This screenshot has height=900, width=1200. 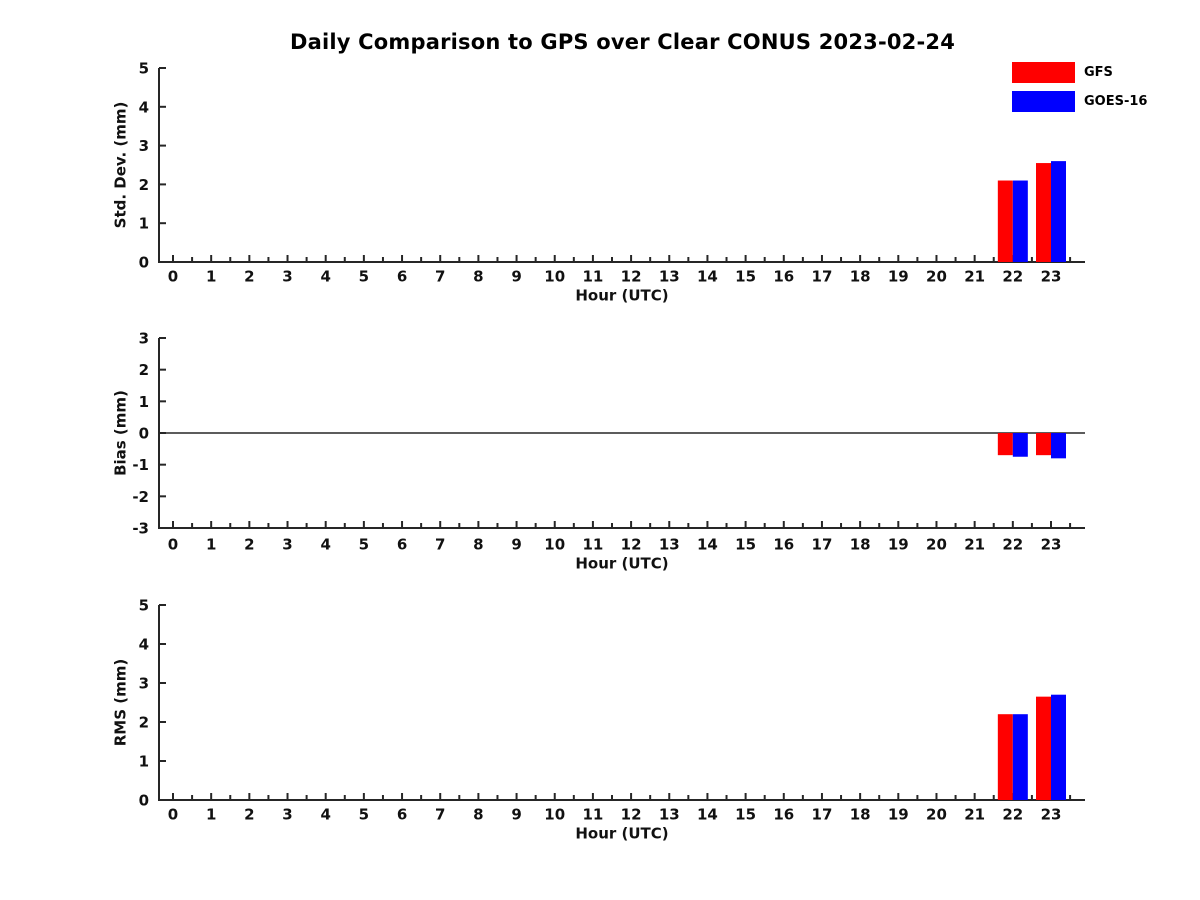 I want to click on rms-y-tick-label: 2, so click(x=144, y=723).